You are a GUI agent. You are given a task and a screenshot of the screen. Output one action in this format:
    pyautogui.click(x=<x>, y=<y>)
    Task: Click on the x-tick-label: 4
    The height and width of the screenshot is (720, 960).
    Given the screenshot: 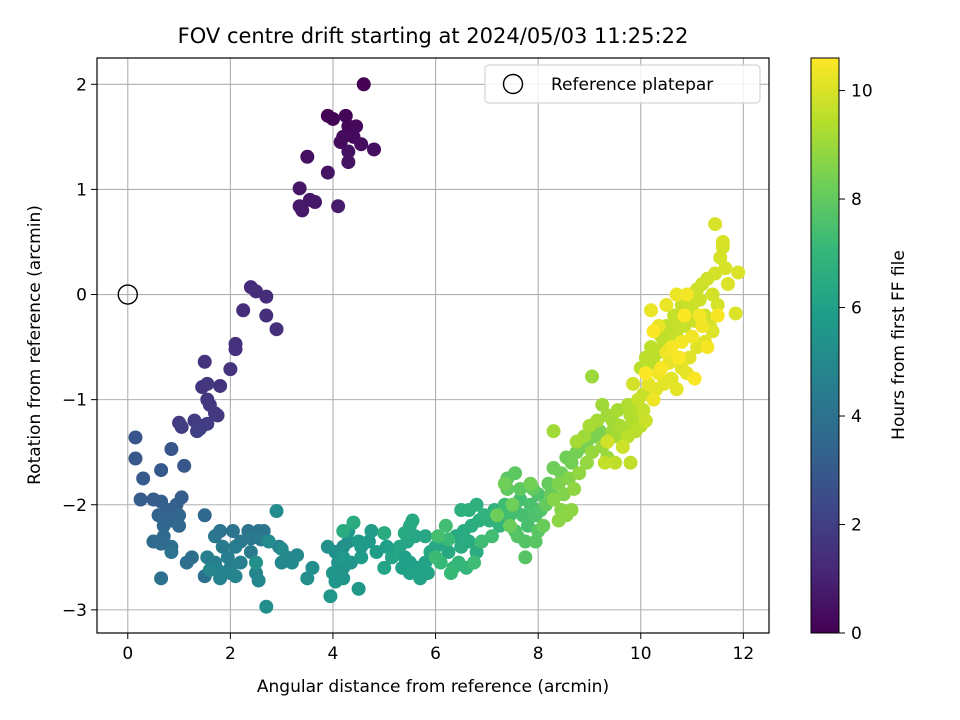 What is the action you would take?
    pyautogui.click(x=333, y=654)
    